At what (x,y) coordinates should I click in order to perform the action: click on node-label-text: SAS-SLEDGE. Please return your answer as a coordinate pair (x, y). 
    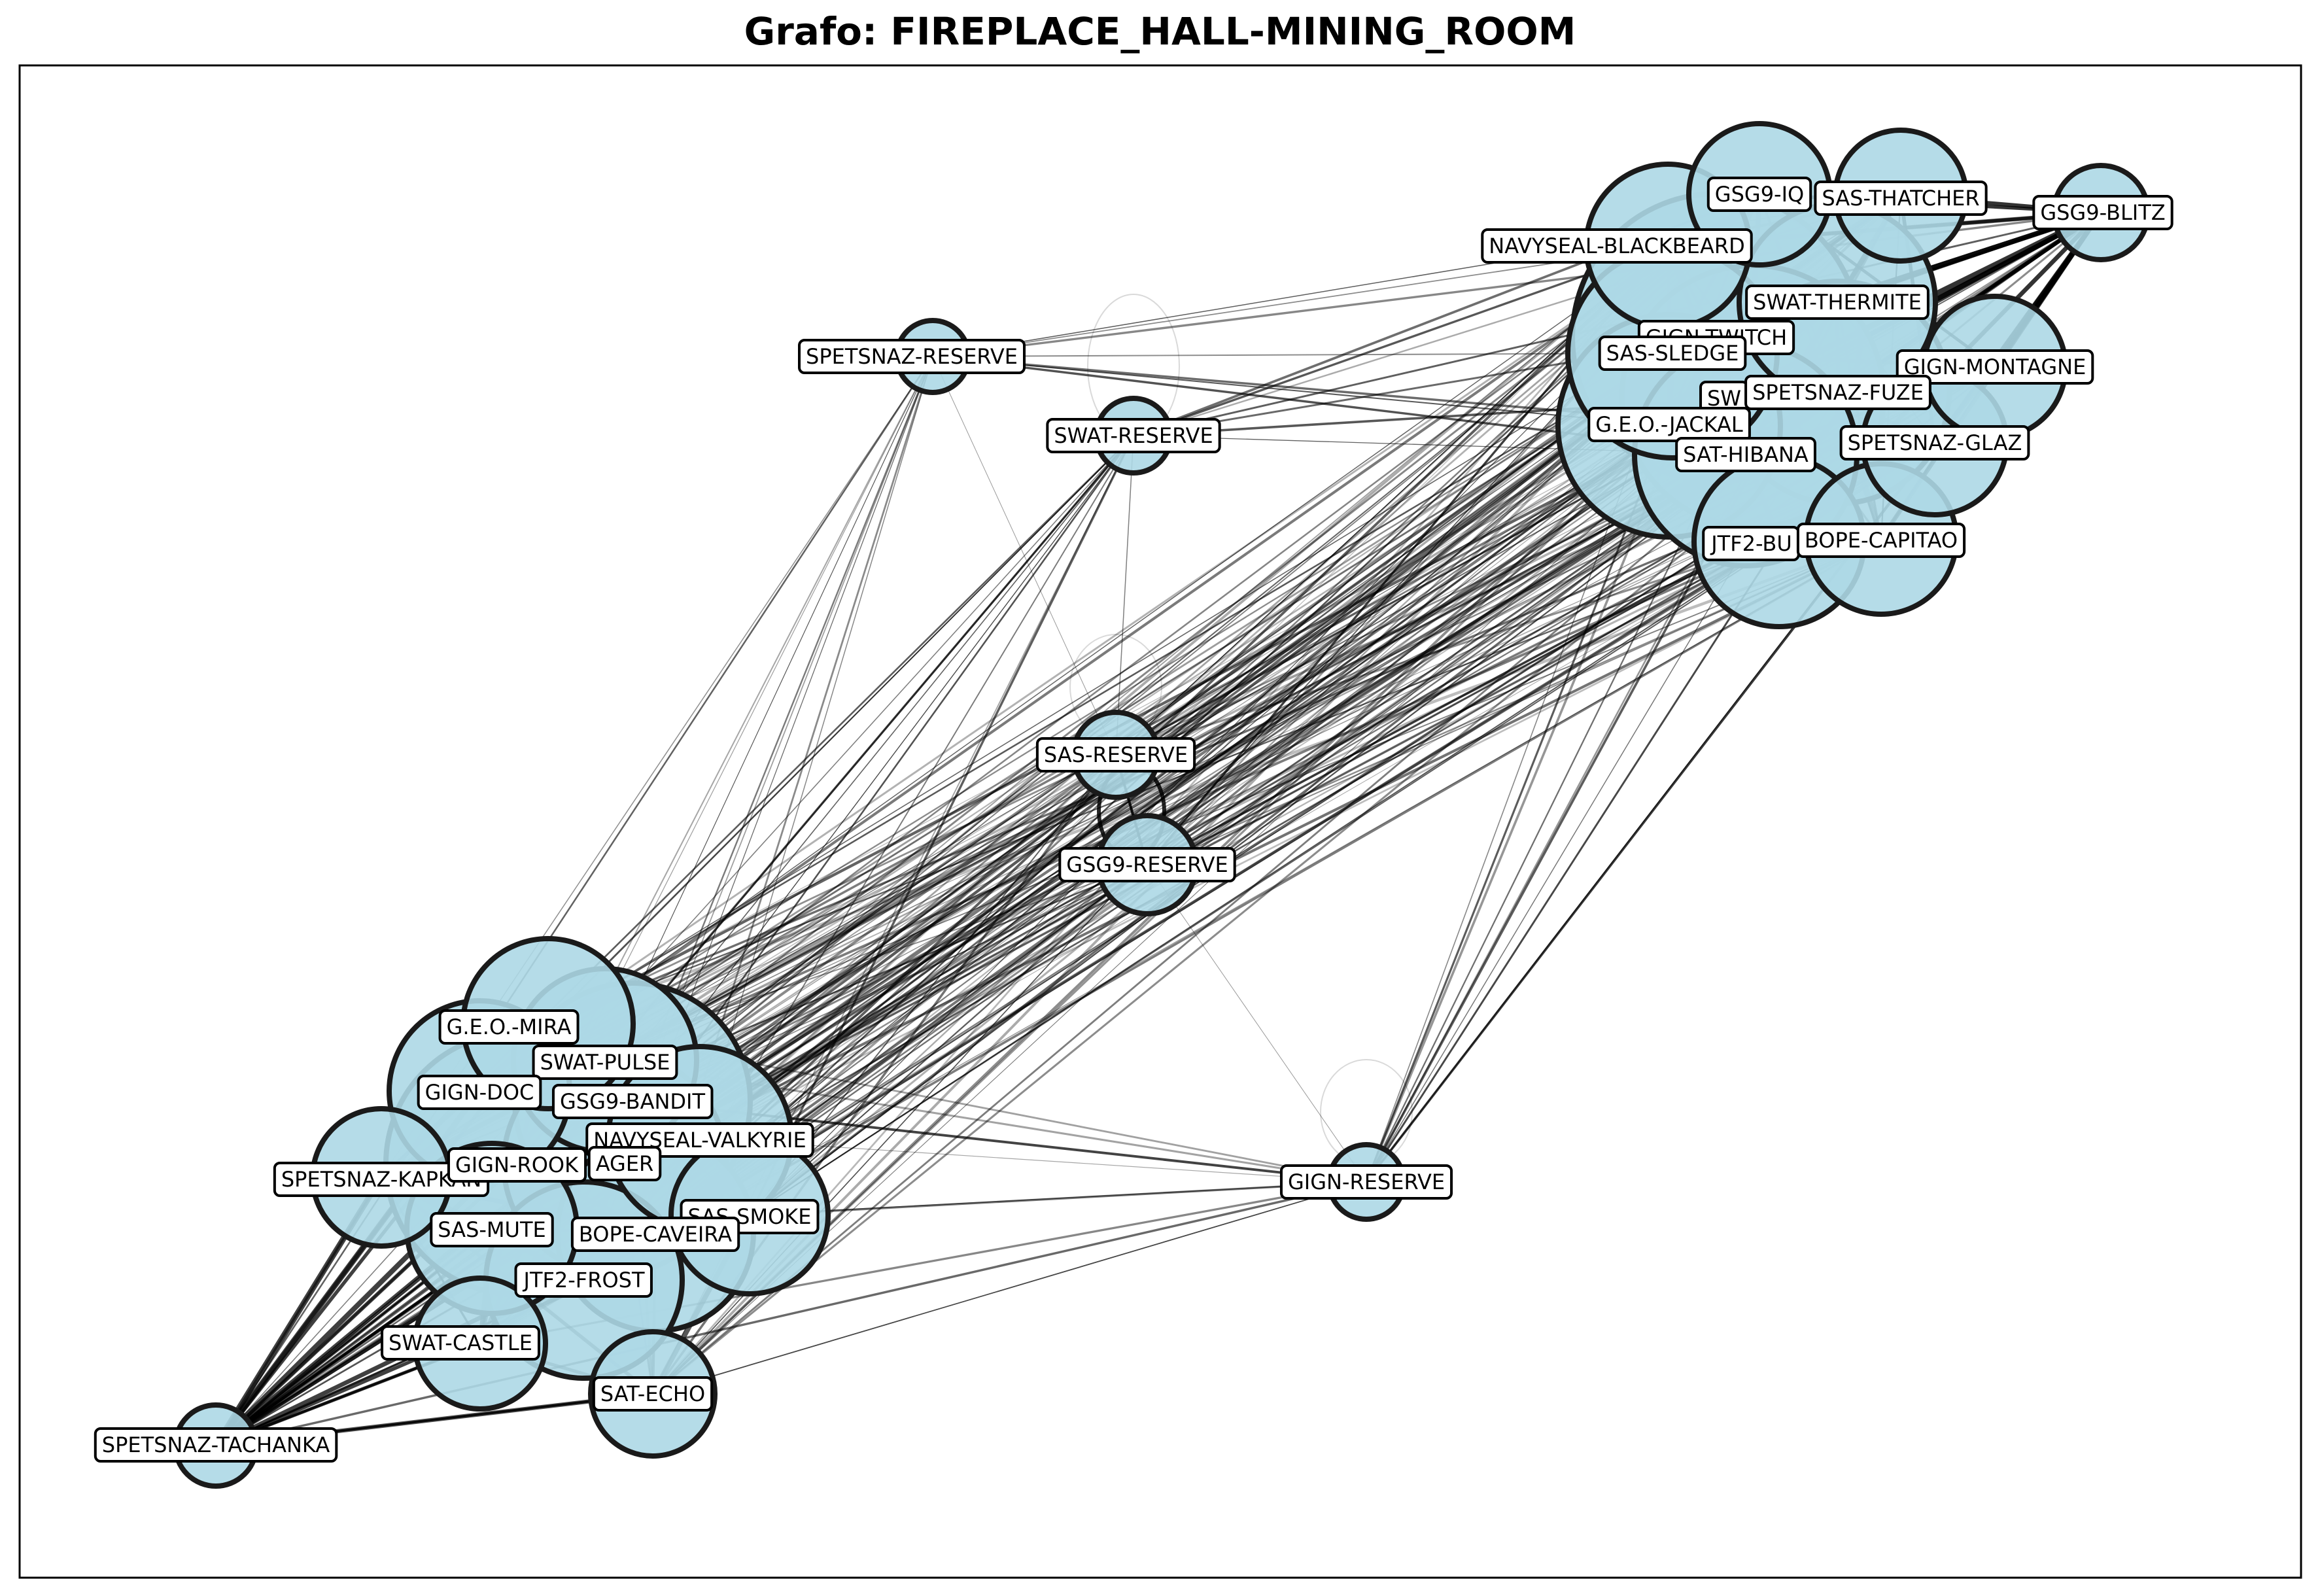
    Looking at the image, I should click on (1673, 353).